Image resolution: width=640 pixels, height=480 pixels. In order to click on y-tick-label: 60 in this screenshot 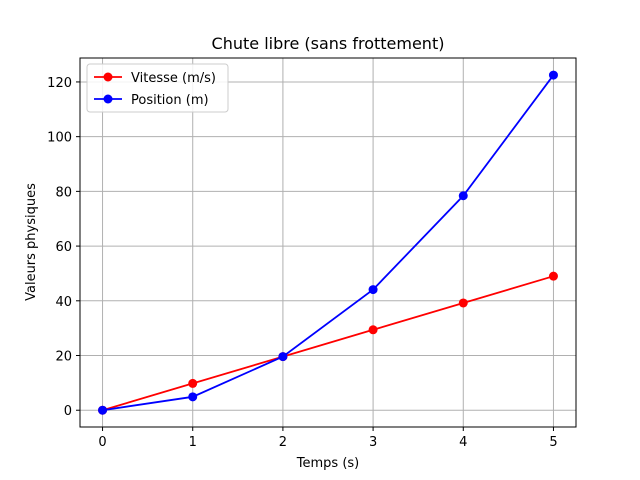, I will do `click(63, 247)`.